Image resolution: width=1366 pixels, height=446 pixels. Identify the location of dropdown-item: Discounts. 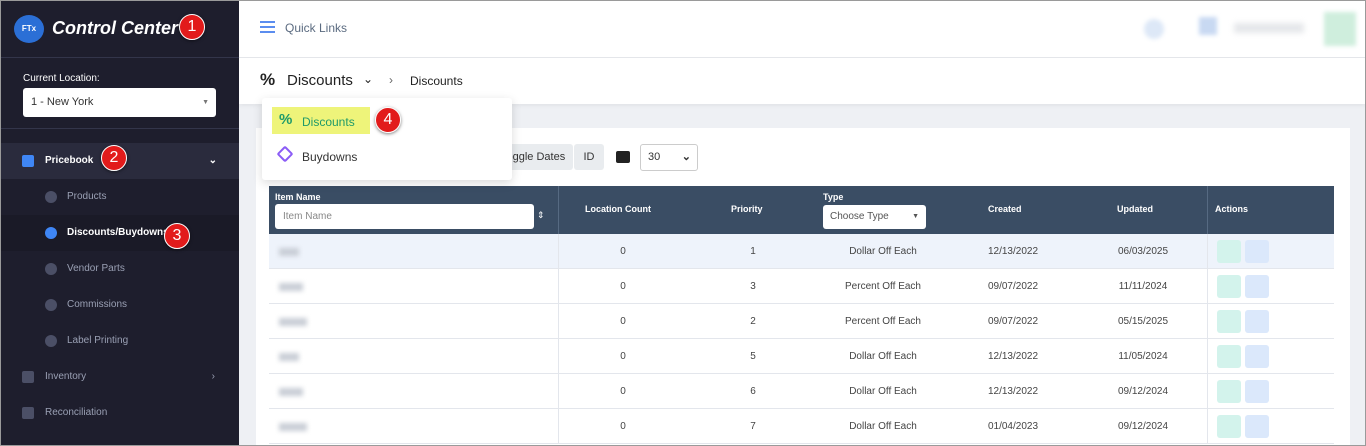
(328, 122).